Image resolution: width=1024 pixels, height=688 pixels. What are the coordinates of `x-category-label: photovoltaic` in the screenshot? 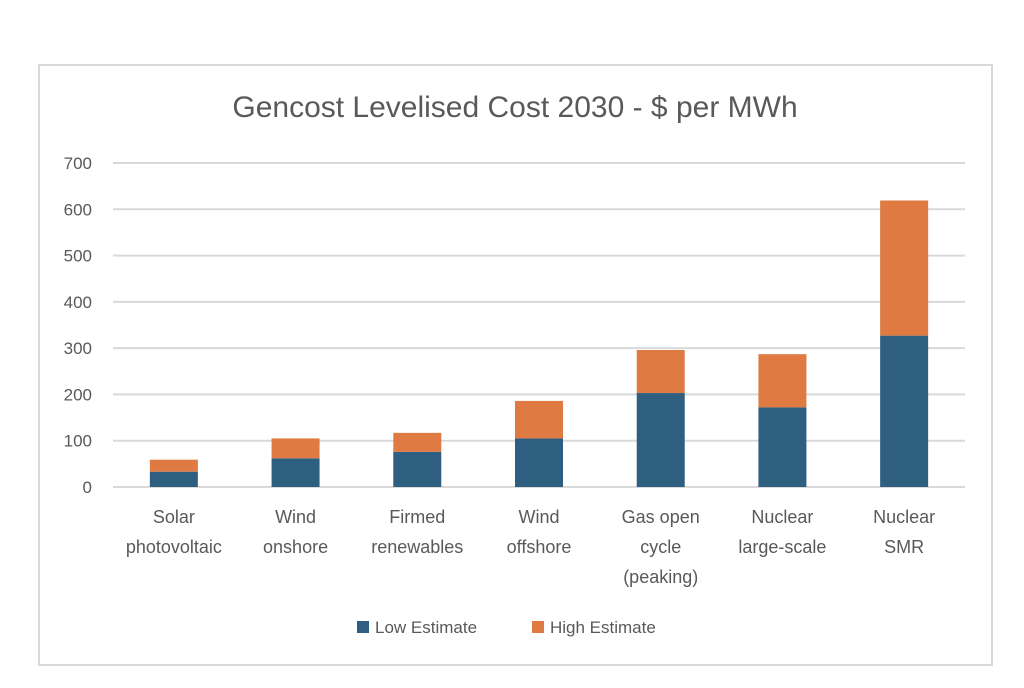 It's located at (174, 547).